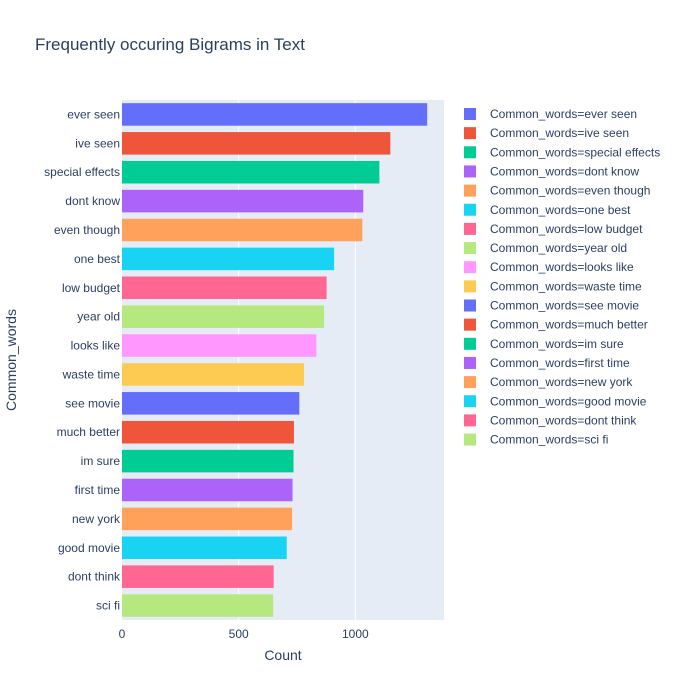 The width and height of the screenshot is (700, 700). Describe the element at coordinates (98, 317) in the screenshot. I see `y-tick-label: year old` at that location.